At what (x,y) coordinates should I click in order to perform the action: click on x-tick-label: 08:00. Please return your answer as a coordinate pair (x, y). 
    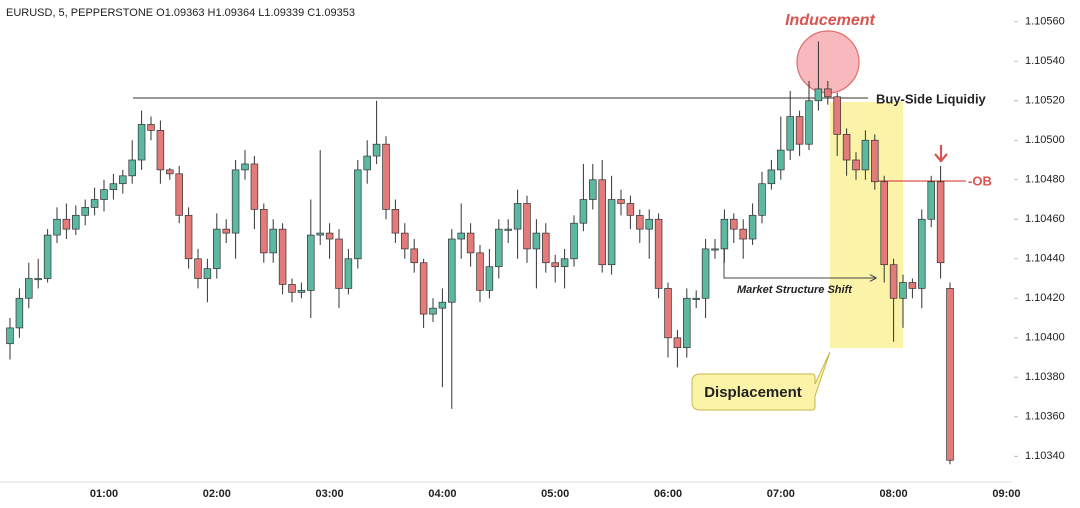
    Looking at the image, I should click on (894, 494).